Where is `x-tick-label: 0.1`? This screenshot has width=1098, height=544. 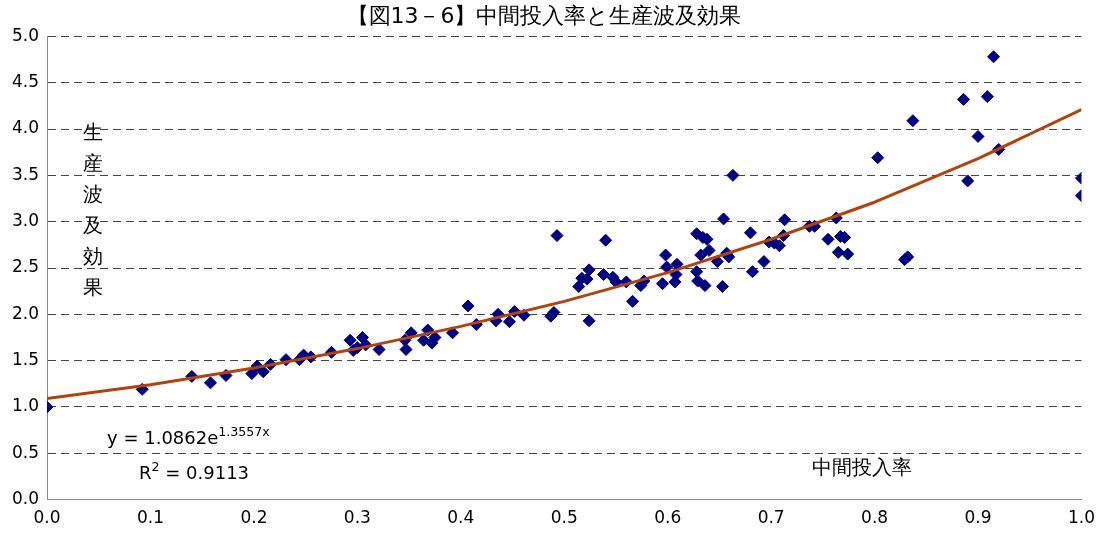
x-tick-label: 0.1 is located at coordinates (150, 517).